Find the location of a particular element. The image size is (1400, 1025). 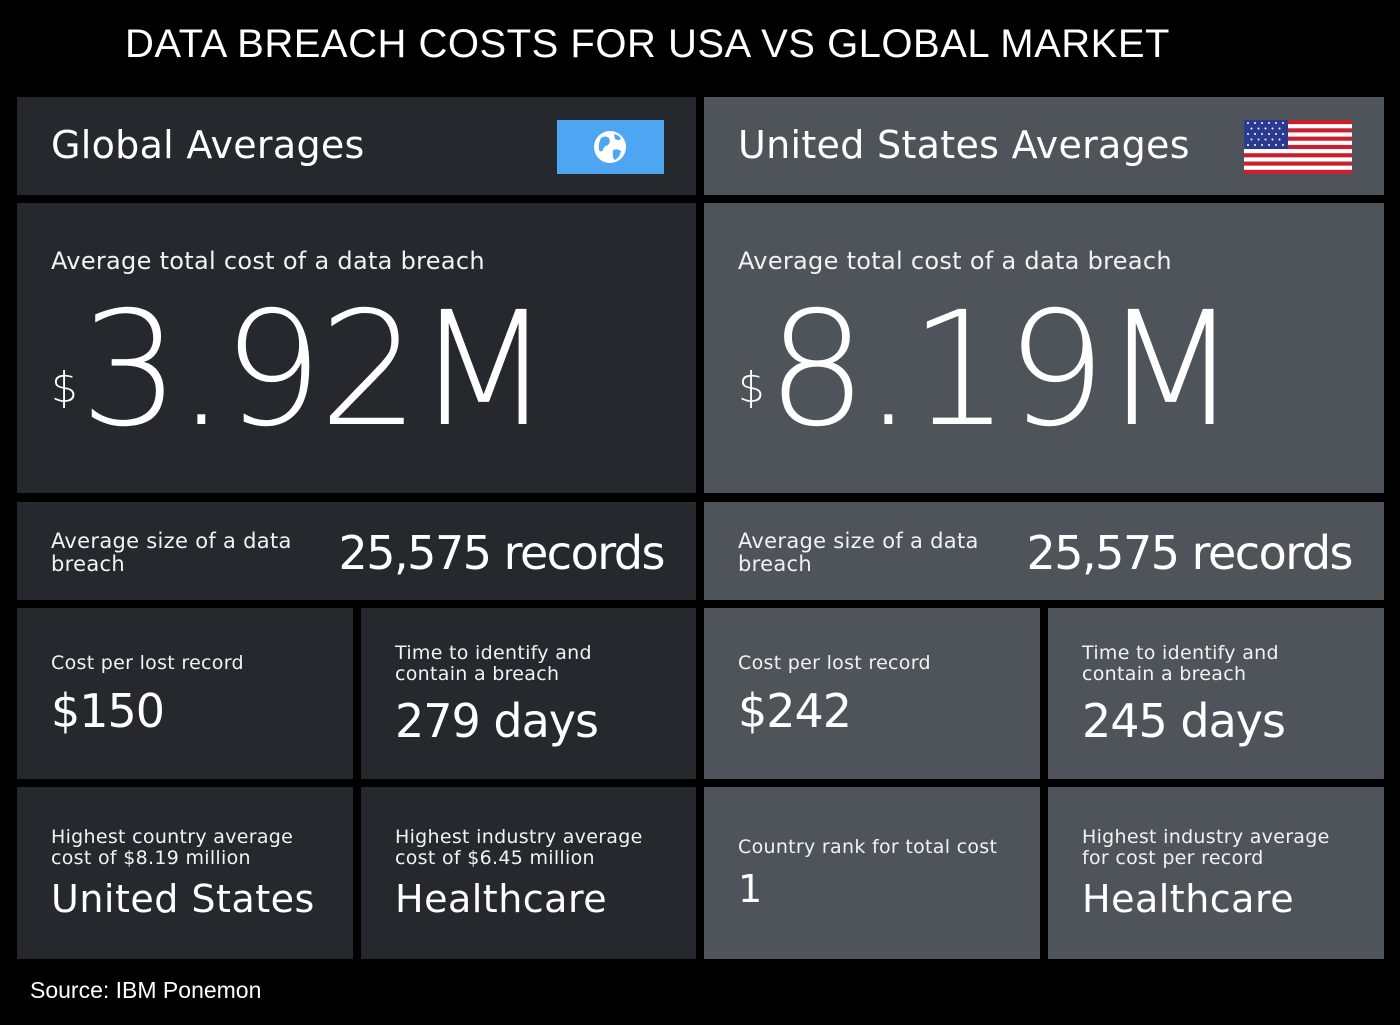

us-flag-icon is located at coordinates (1298, 147).